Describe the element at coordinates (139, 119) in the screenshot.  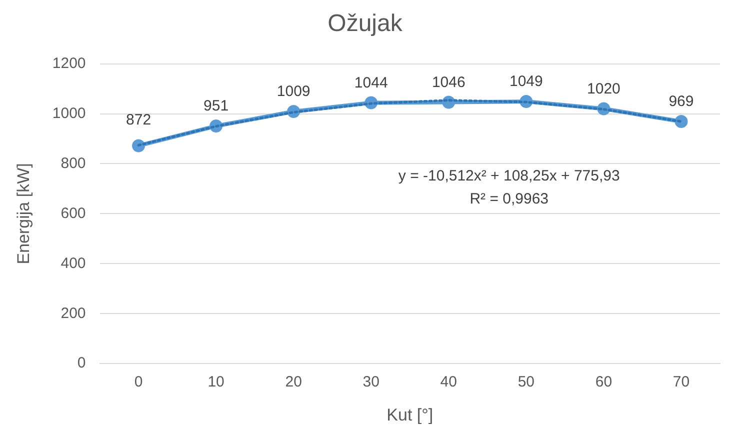
I see `data-label: 872` at that location.